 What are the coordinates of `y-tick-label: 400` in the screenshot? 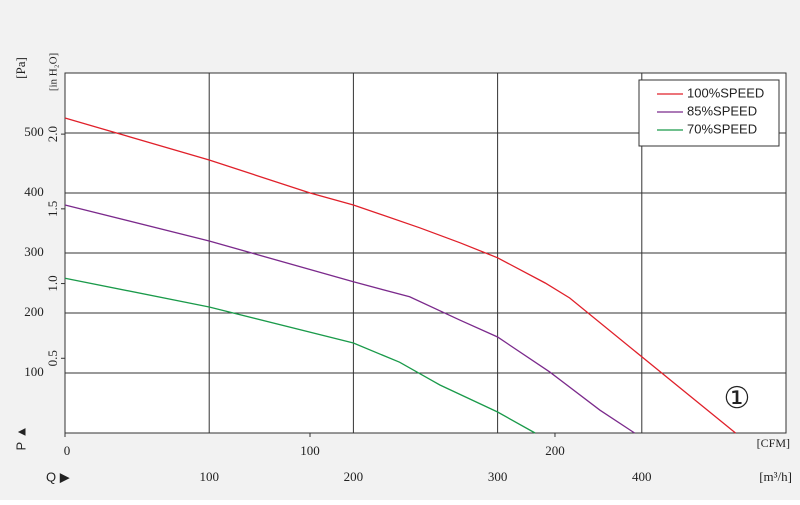 It's located at (34, 191).